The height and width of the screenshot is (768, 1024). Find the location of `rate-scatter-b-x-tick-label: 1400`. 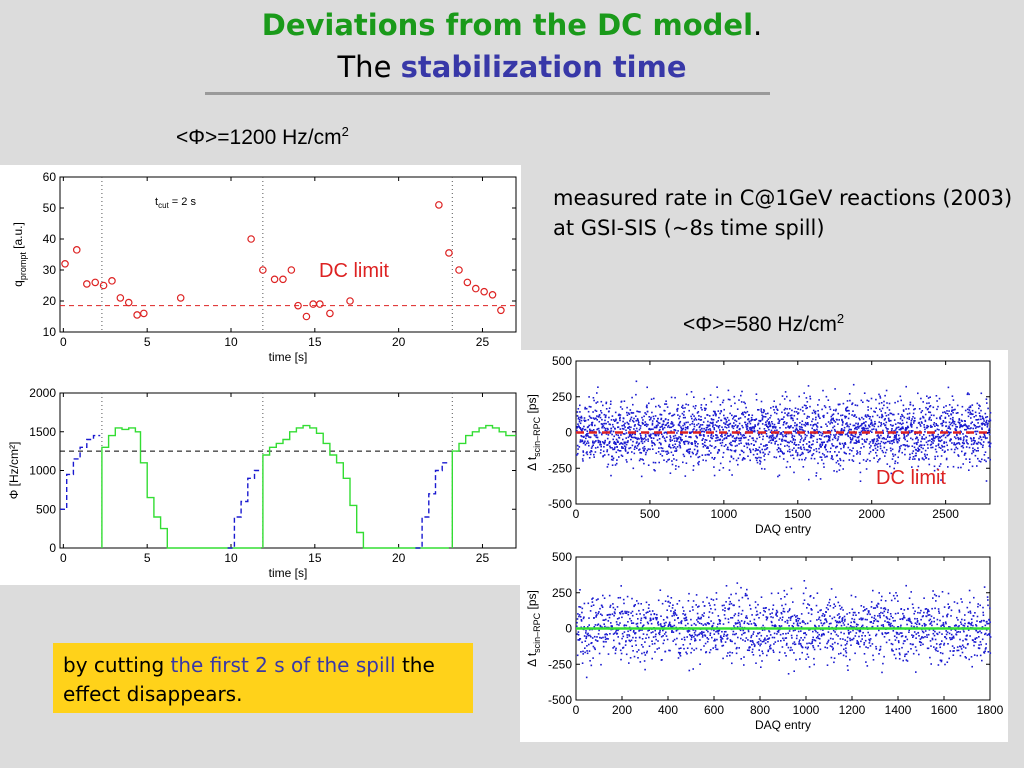

rate-scatter-b-x-tick-label: 1400 is located at coordinates (898, 710).